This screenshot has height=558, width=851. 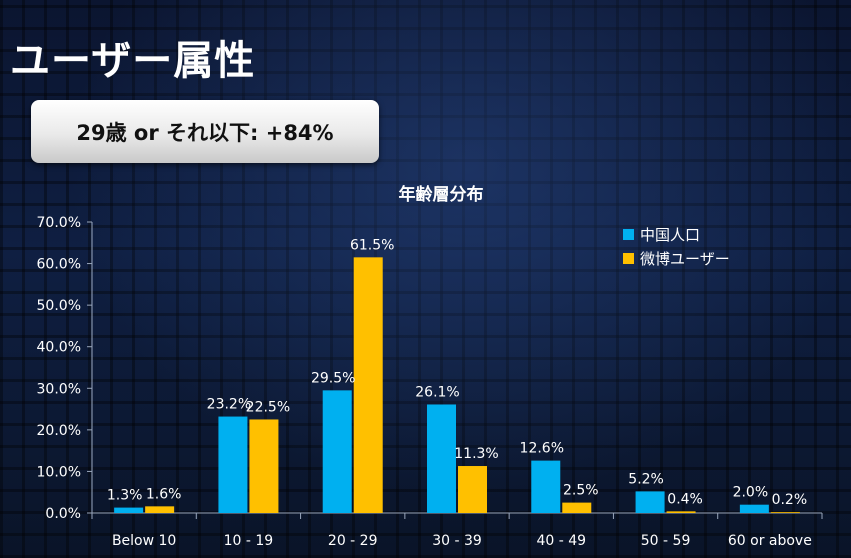 I want to click on headline-text: 29歳 or それ以下: +84%, so click(x=205, y=132).